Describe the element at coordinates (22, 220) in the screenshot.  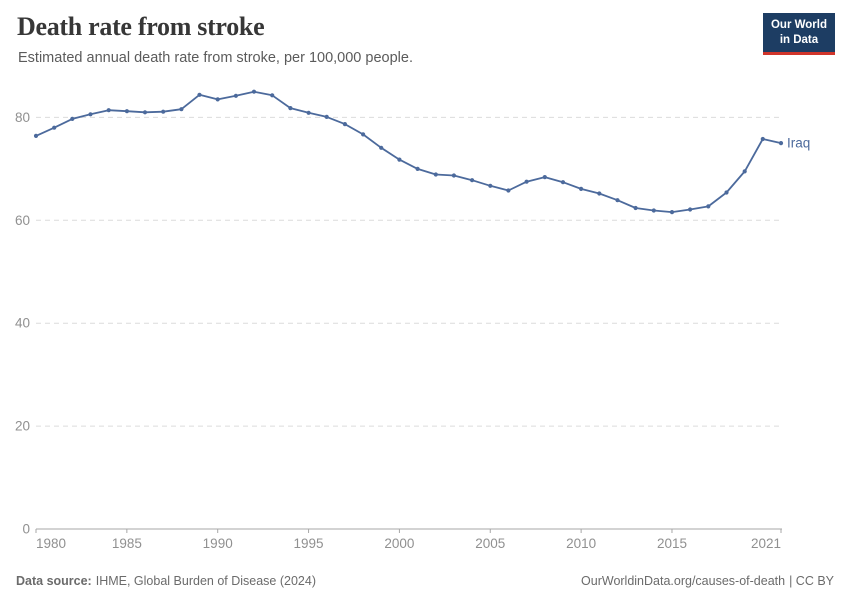
I see `y-tick-label: 60` at that location.